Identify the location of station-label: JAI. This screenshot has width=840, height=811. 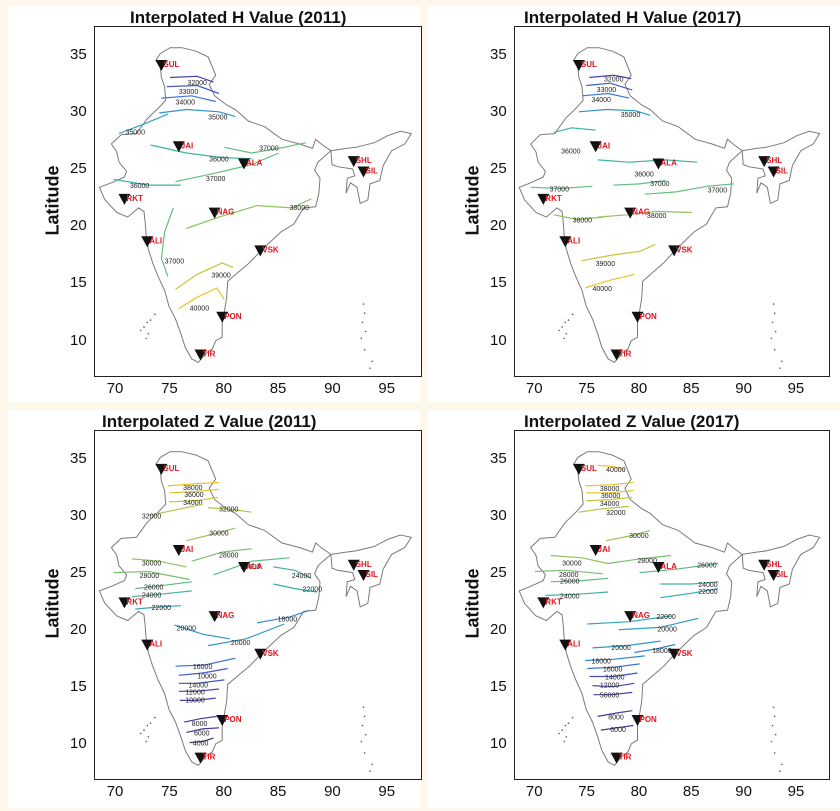
(187, 145).